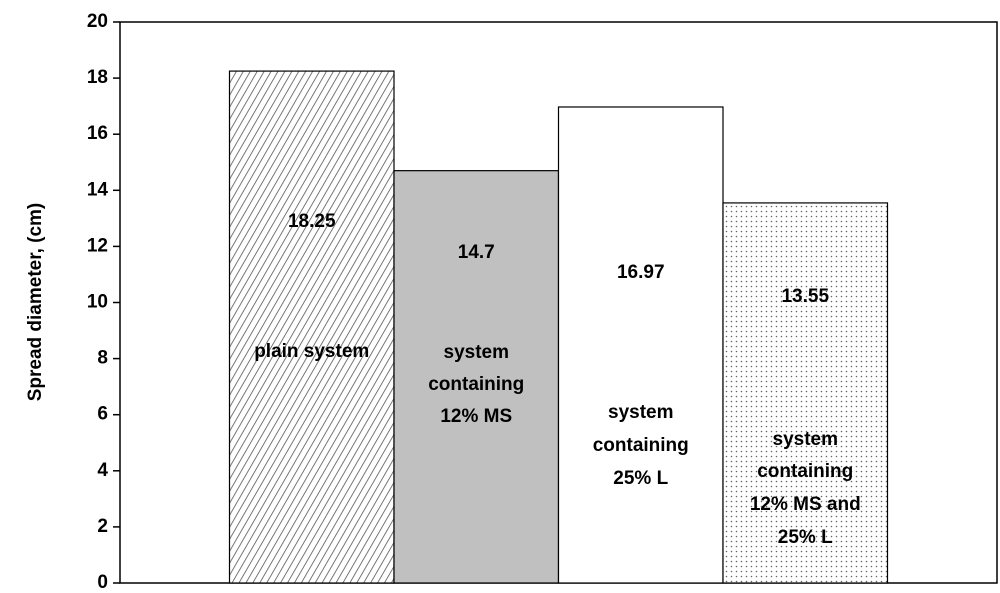 This screenshot has height=593, width=1000. What do you see at coordinates (97, 21) in the screenshot?
I see `y-tick-label: 20` at bounding box center [97, 21].